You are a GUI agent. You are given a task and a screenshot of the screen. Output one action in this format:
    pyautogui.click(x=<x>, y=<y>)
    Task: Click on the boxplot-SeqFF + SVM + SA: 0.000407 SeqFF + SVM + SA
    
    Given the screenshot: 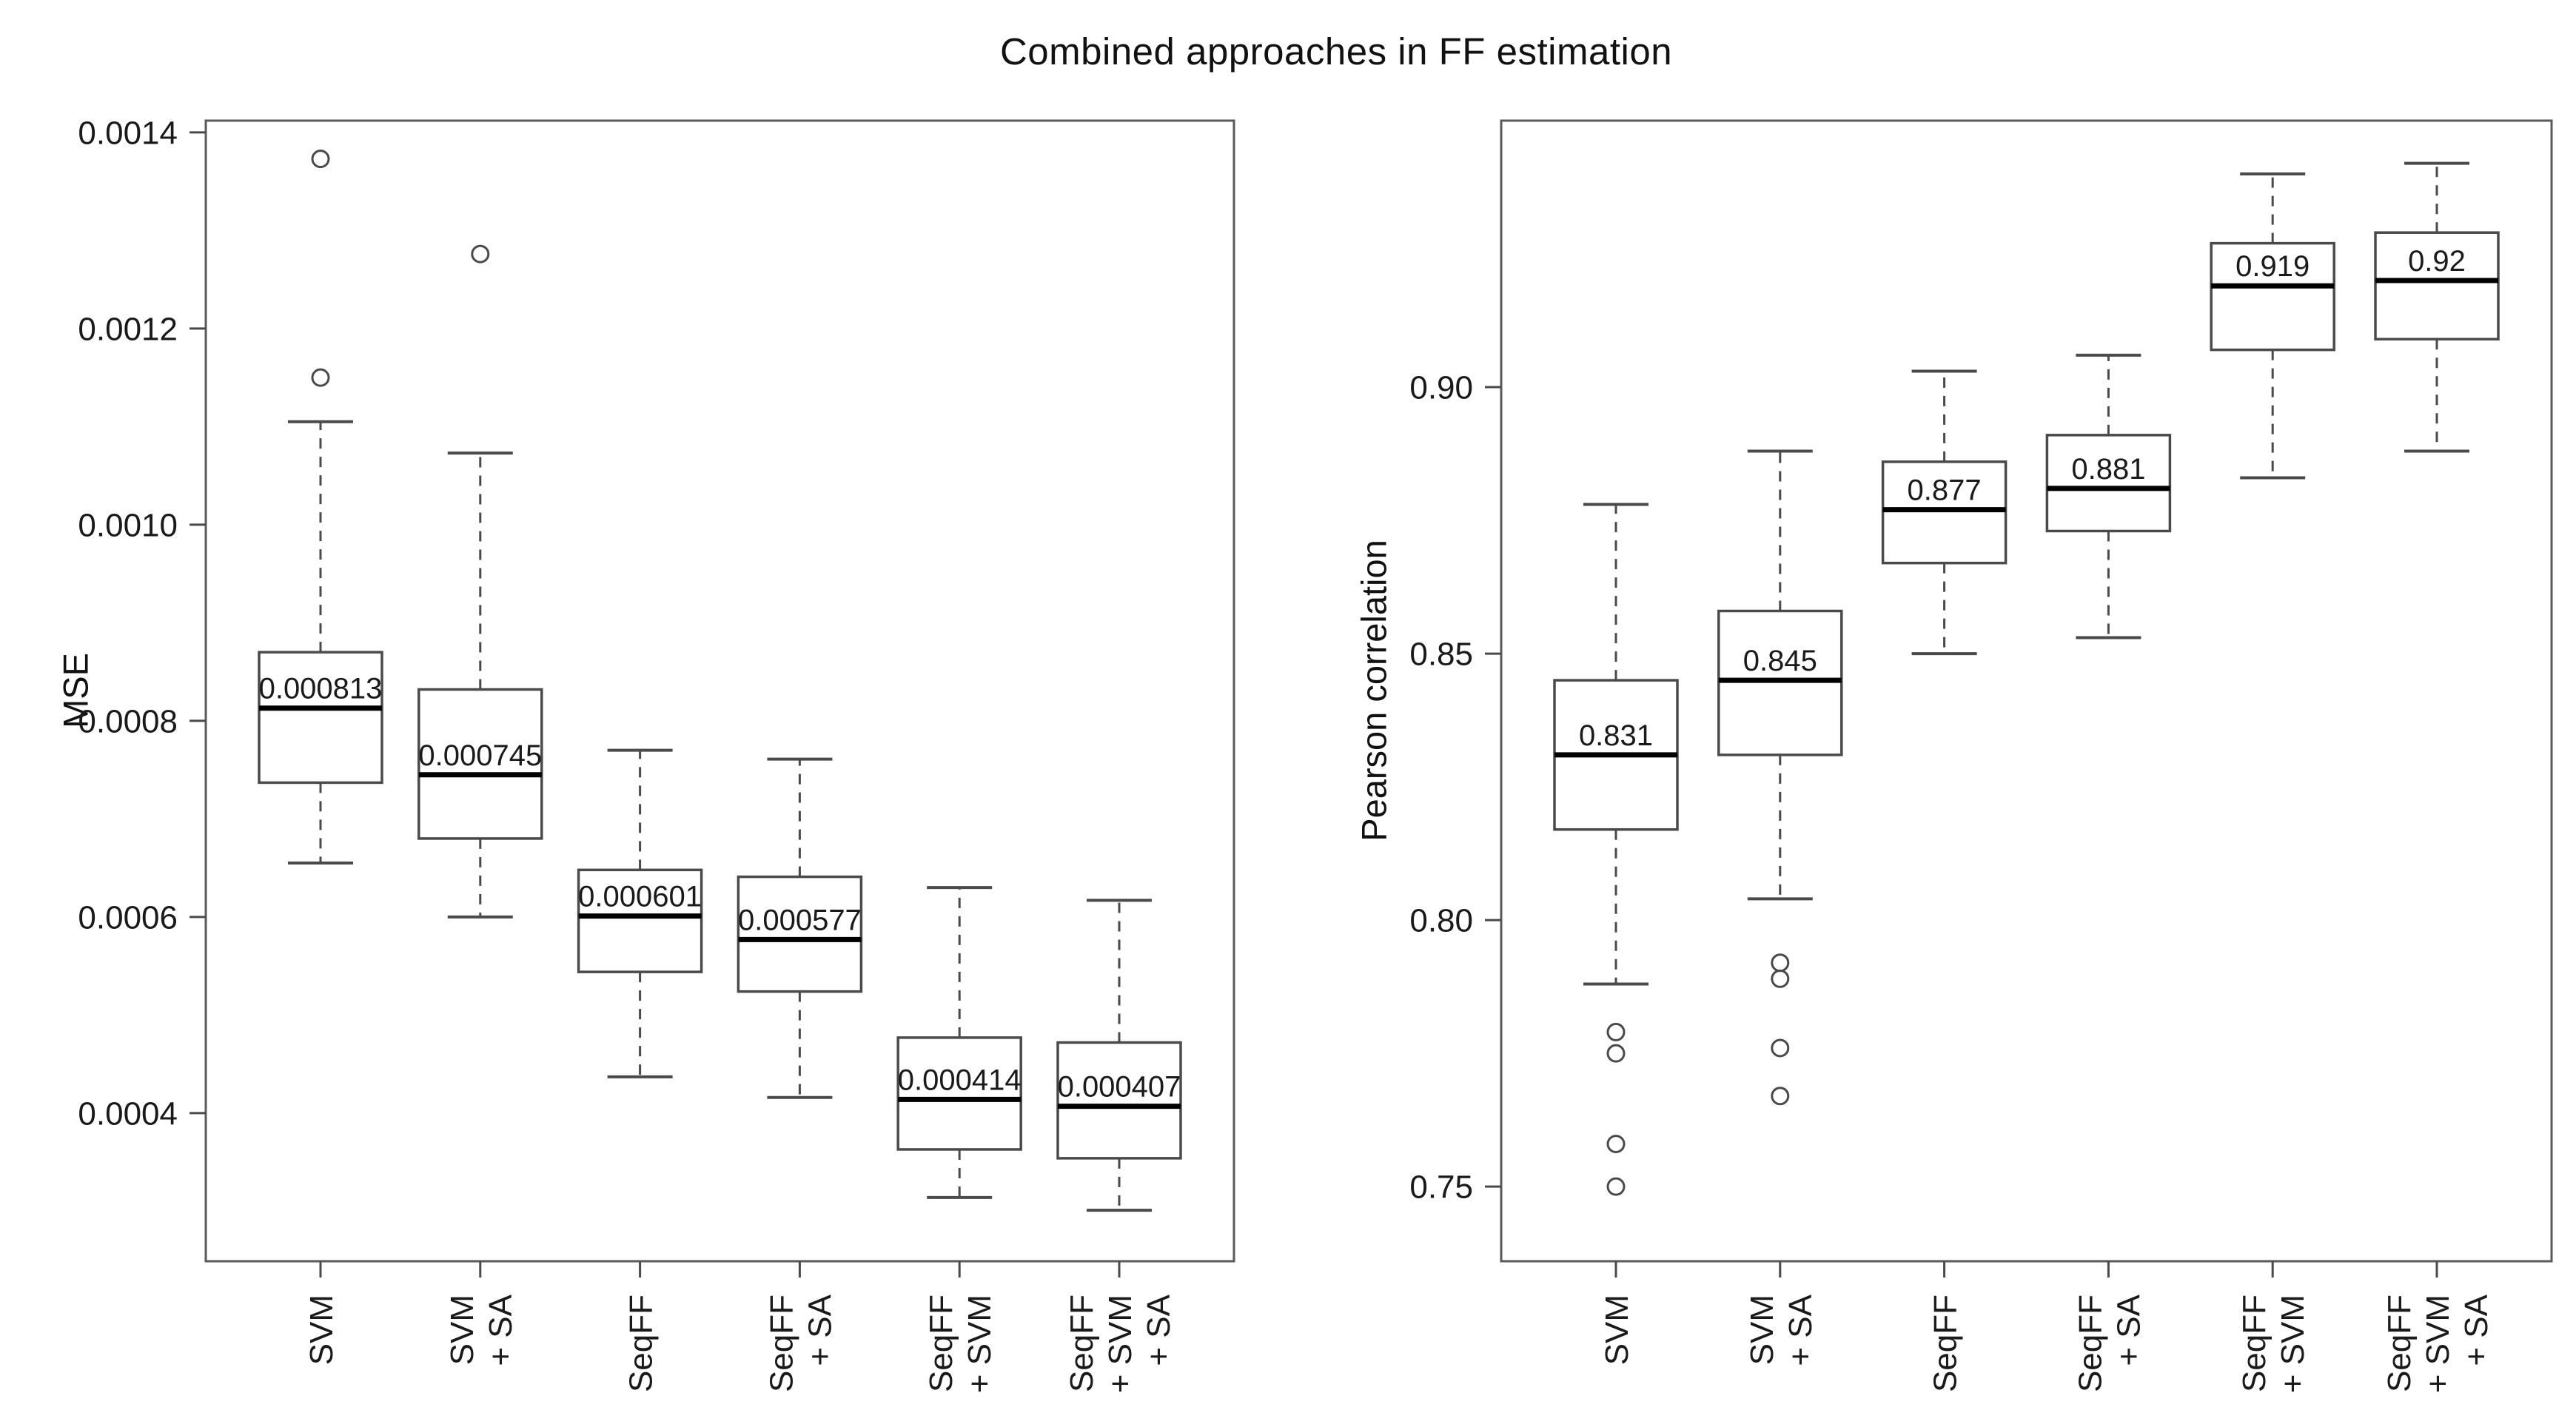 What is the action you would take?
    pyautogui.click(x=1119, y=1146)
    